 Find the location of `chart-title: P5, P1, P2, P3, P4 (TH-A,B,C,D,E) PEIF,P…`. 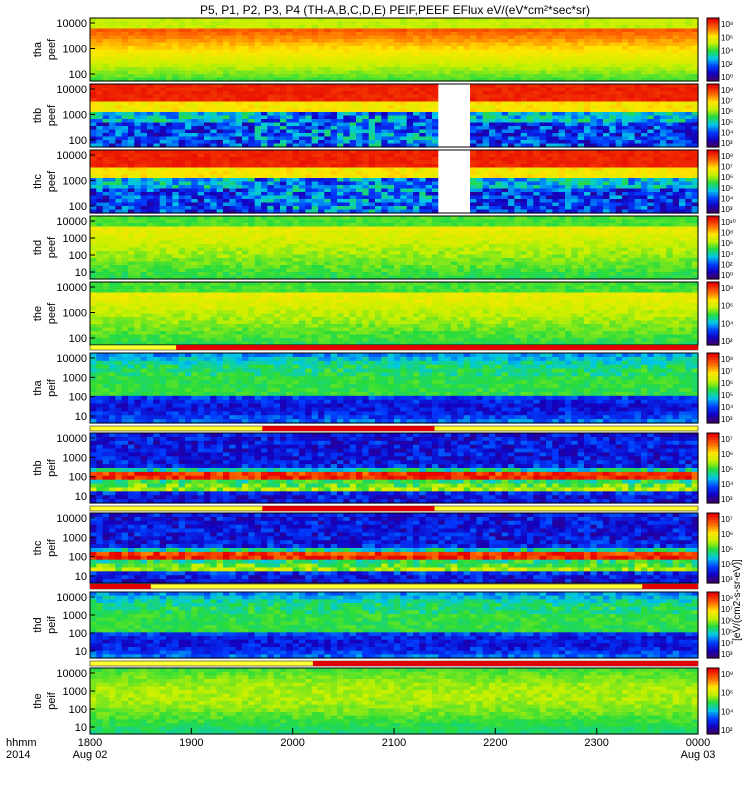

chart-title: P5, P1, P2, P3, P4 (TH-A,B,C,D,E) PEIF,P… is located at coordinates (395, 10).